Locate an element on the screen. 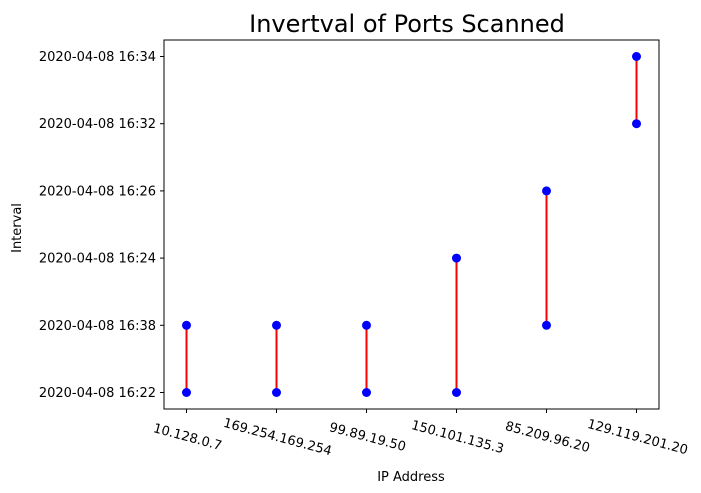 This screenshot has height=493, width=701. x-tick-label: 169.254.169.254 is located at coordinates (278, 437).